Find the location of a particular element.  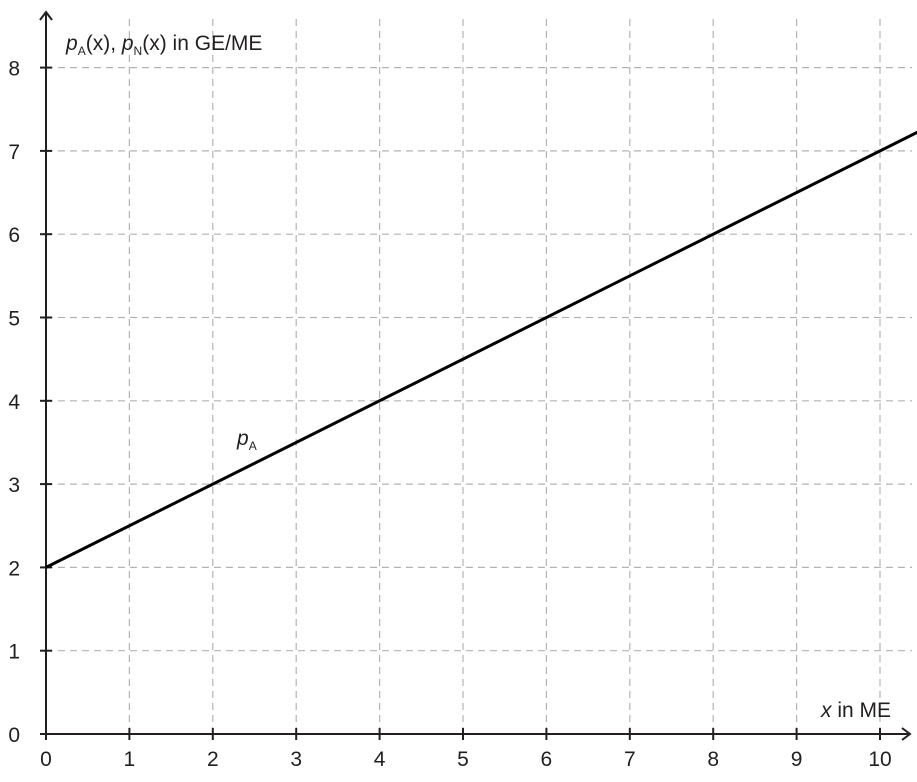

y-tick-label-8: 8 is located at coordinates (14, 69).